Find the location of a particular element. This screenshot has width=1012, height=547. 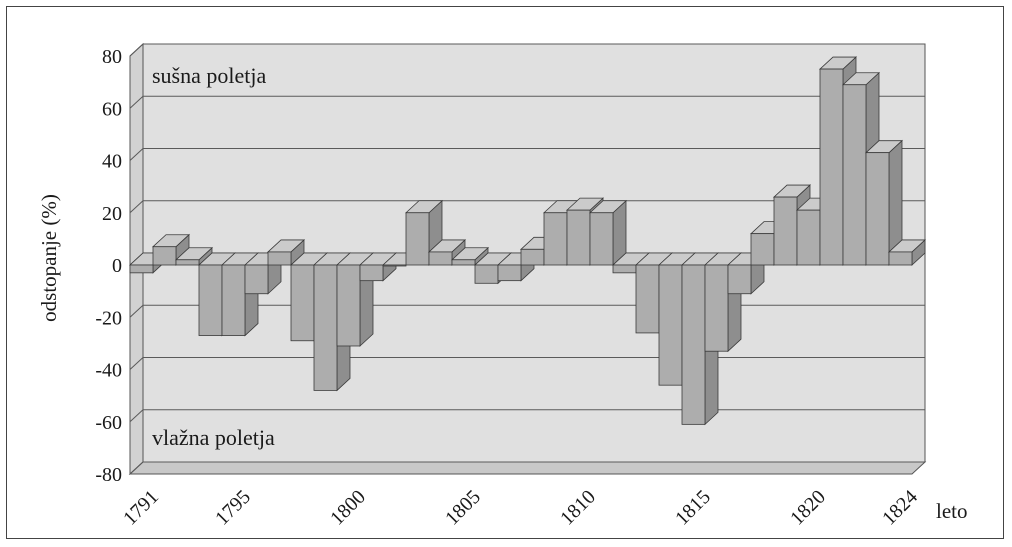

y-tick-label: 0 is located at coordinates (117, 266).